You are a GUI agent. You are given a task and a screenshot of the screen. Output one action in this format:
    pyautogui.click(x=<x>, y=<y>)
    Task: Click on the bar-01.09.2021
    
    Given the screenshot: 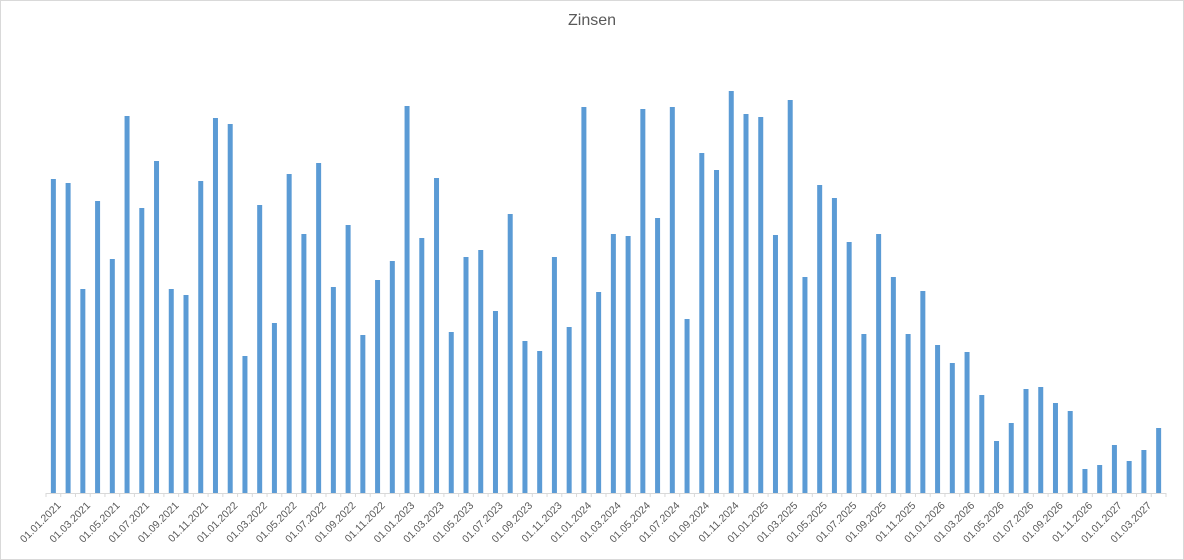 What is the action you would take?
    pyautogui.click(x=171, y=391)
    